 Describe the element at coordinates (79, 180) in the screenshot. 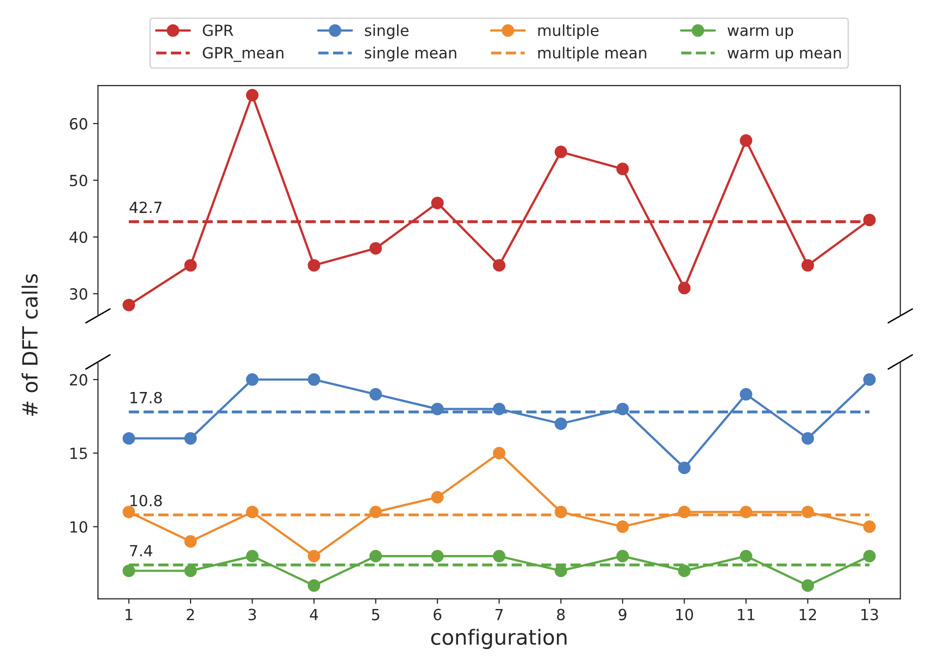

I see `y-tick-label: 50` at that location.